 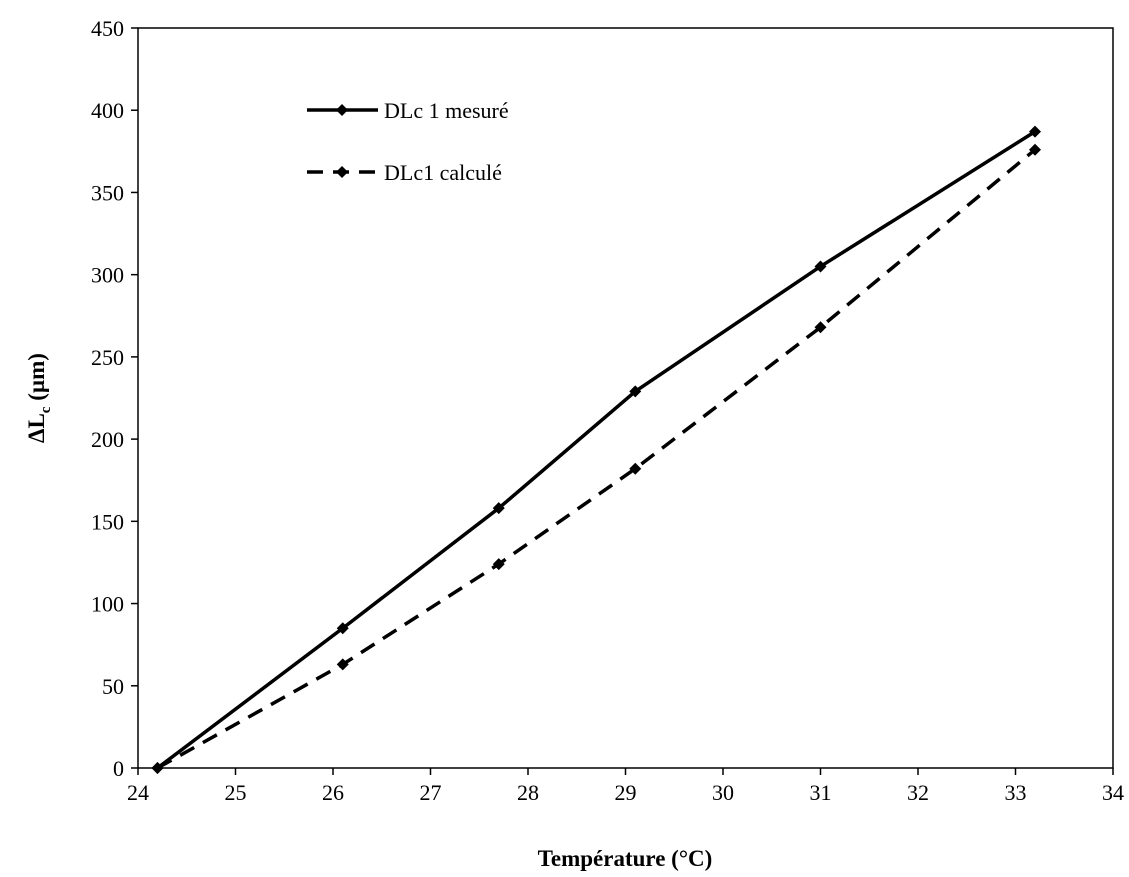 I want to click on y-axis-title: ΔLc (µm), so click(x=39, y=398).